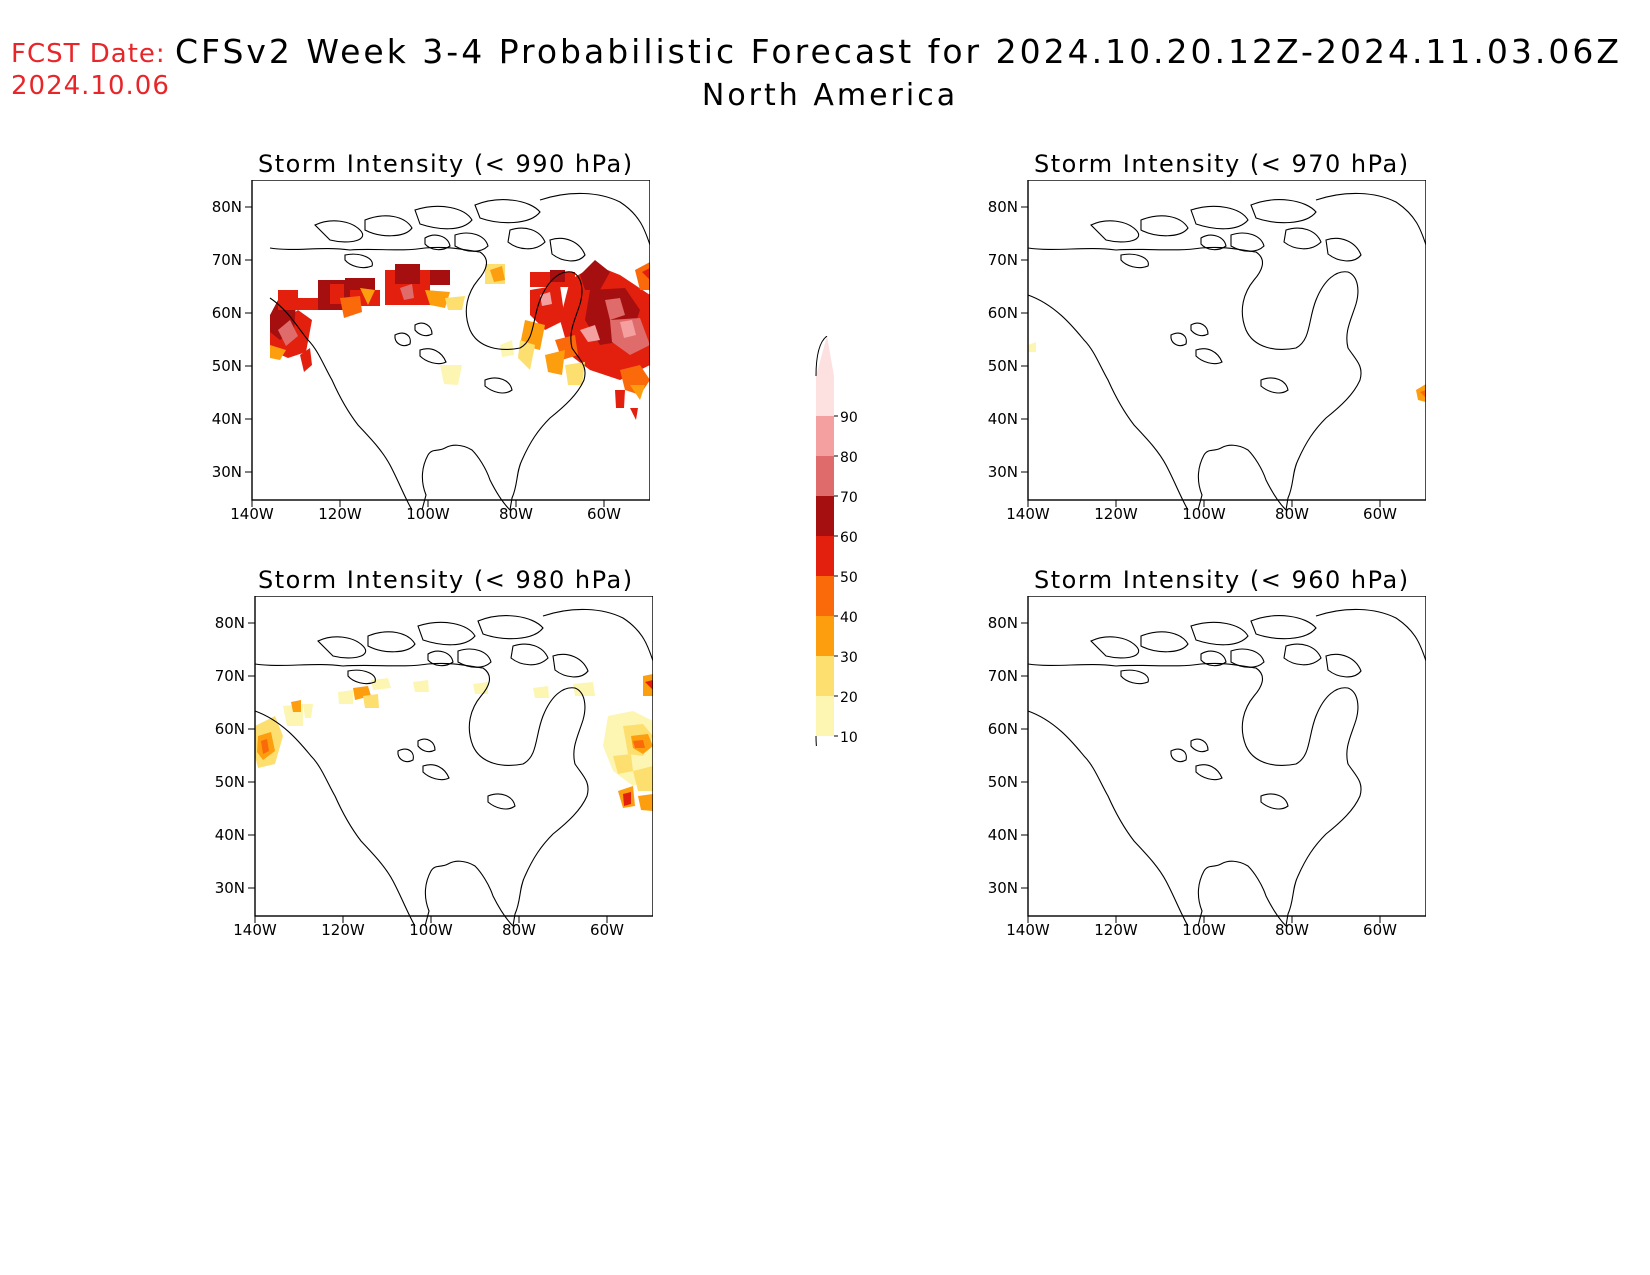  What do you see at coordinates (1222, 580) in the screenshot?
I see `panel-title-960: Storm Intensity (< 960 hPa)` at bounding box center [1222, 580].